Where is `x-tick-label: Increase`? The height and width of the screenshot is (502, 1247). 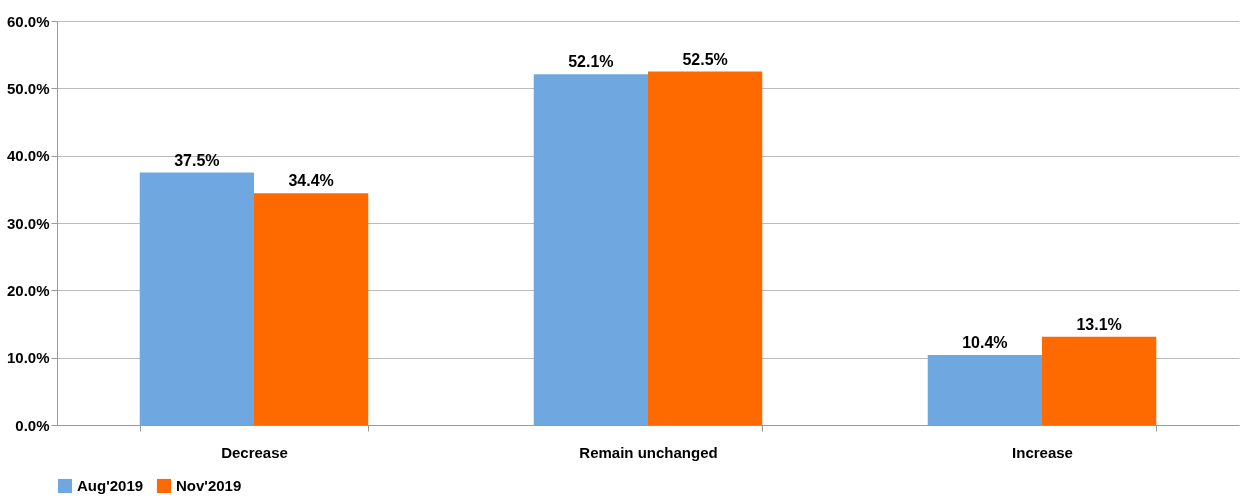 x-tick-label: Increase is located at coordinates (1042, 452).